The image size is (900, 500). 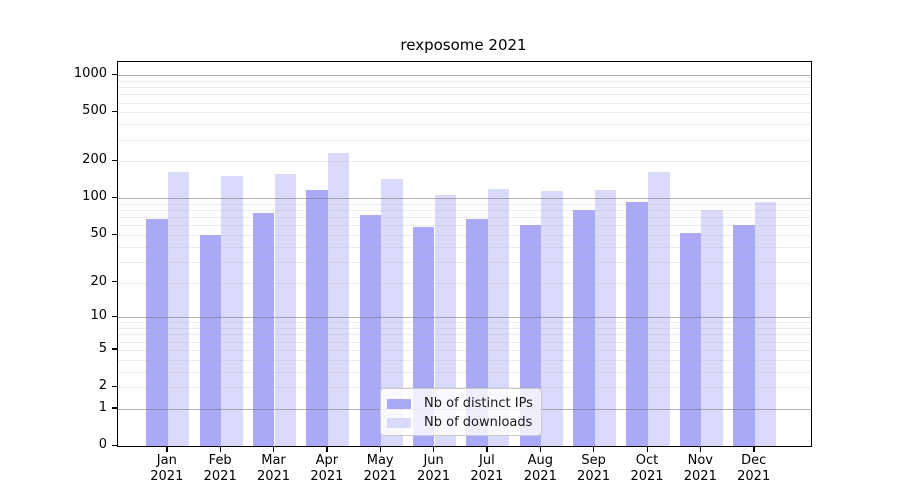 What do you see at coordinates (157, 332) in the screenshot?
I see `bar-nb-of-distinct-ips-jan-2021` at bounding box center [157, 332].